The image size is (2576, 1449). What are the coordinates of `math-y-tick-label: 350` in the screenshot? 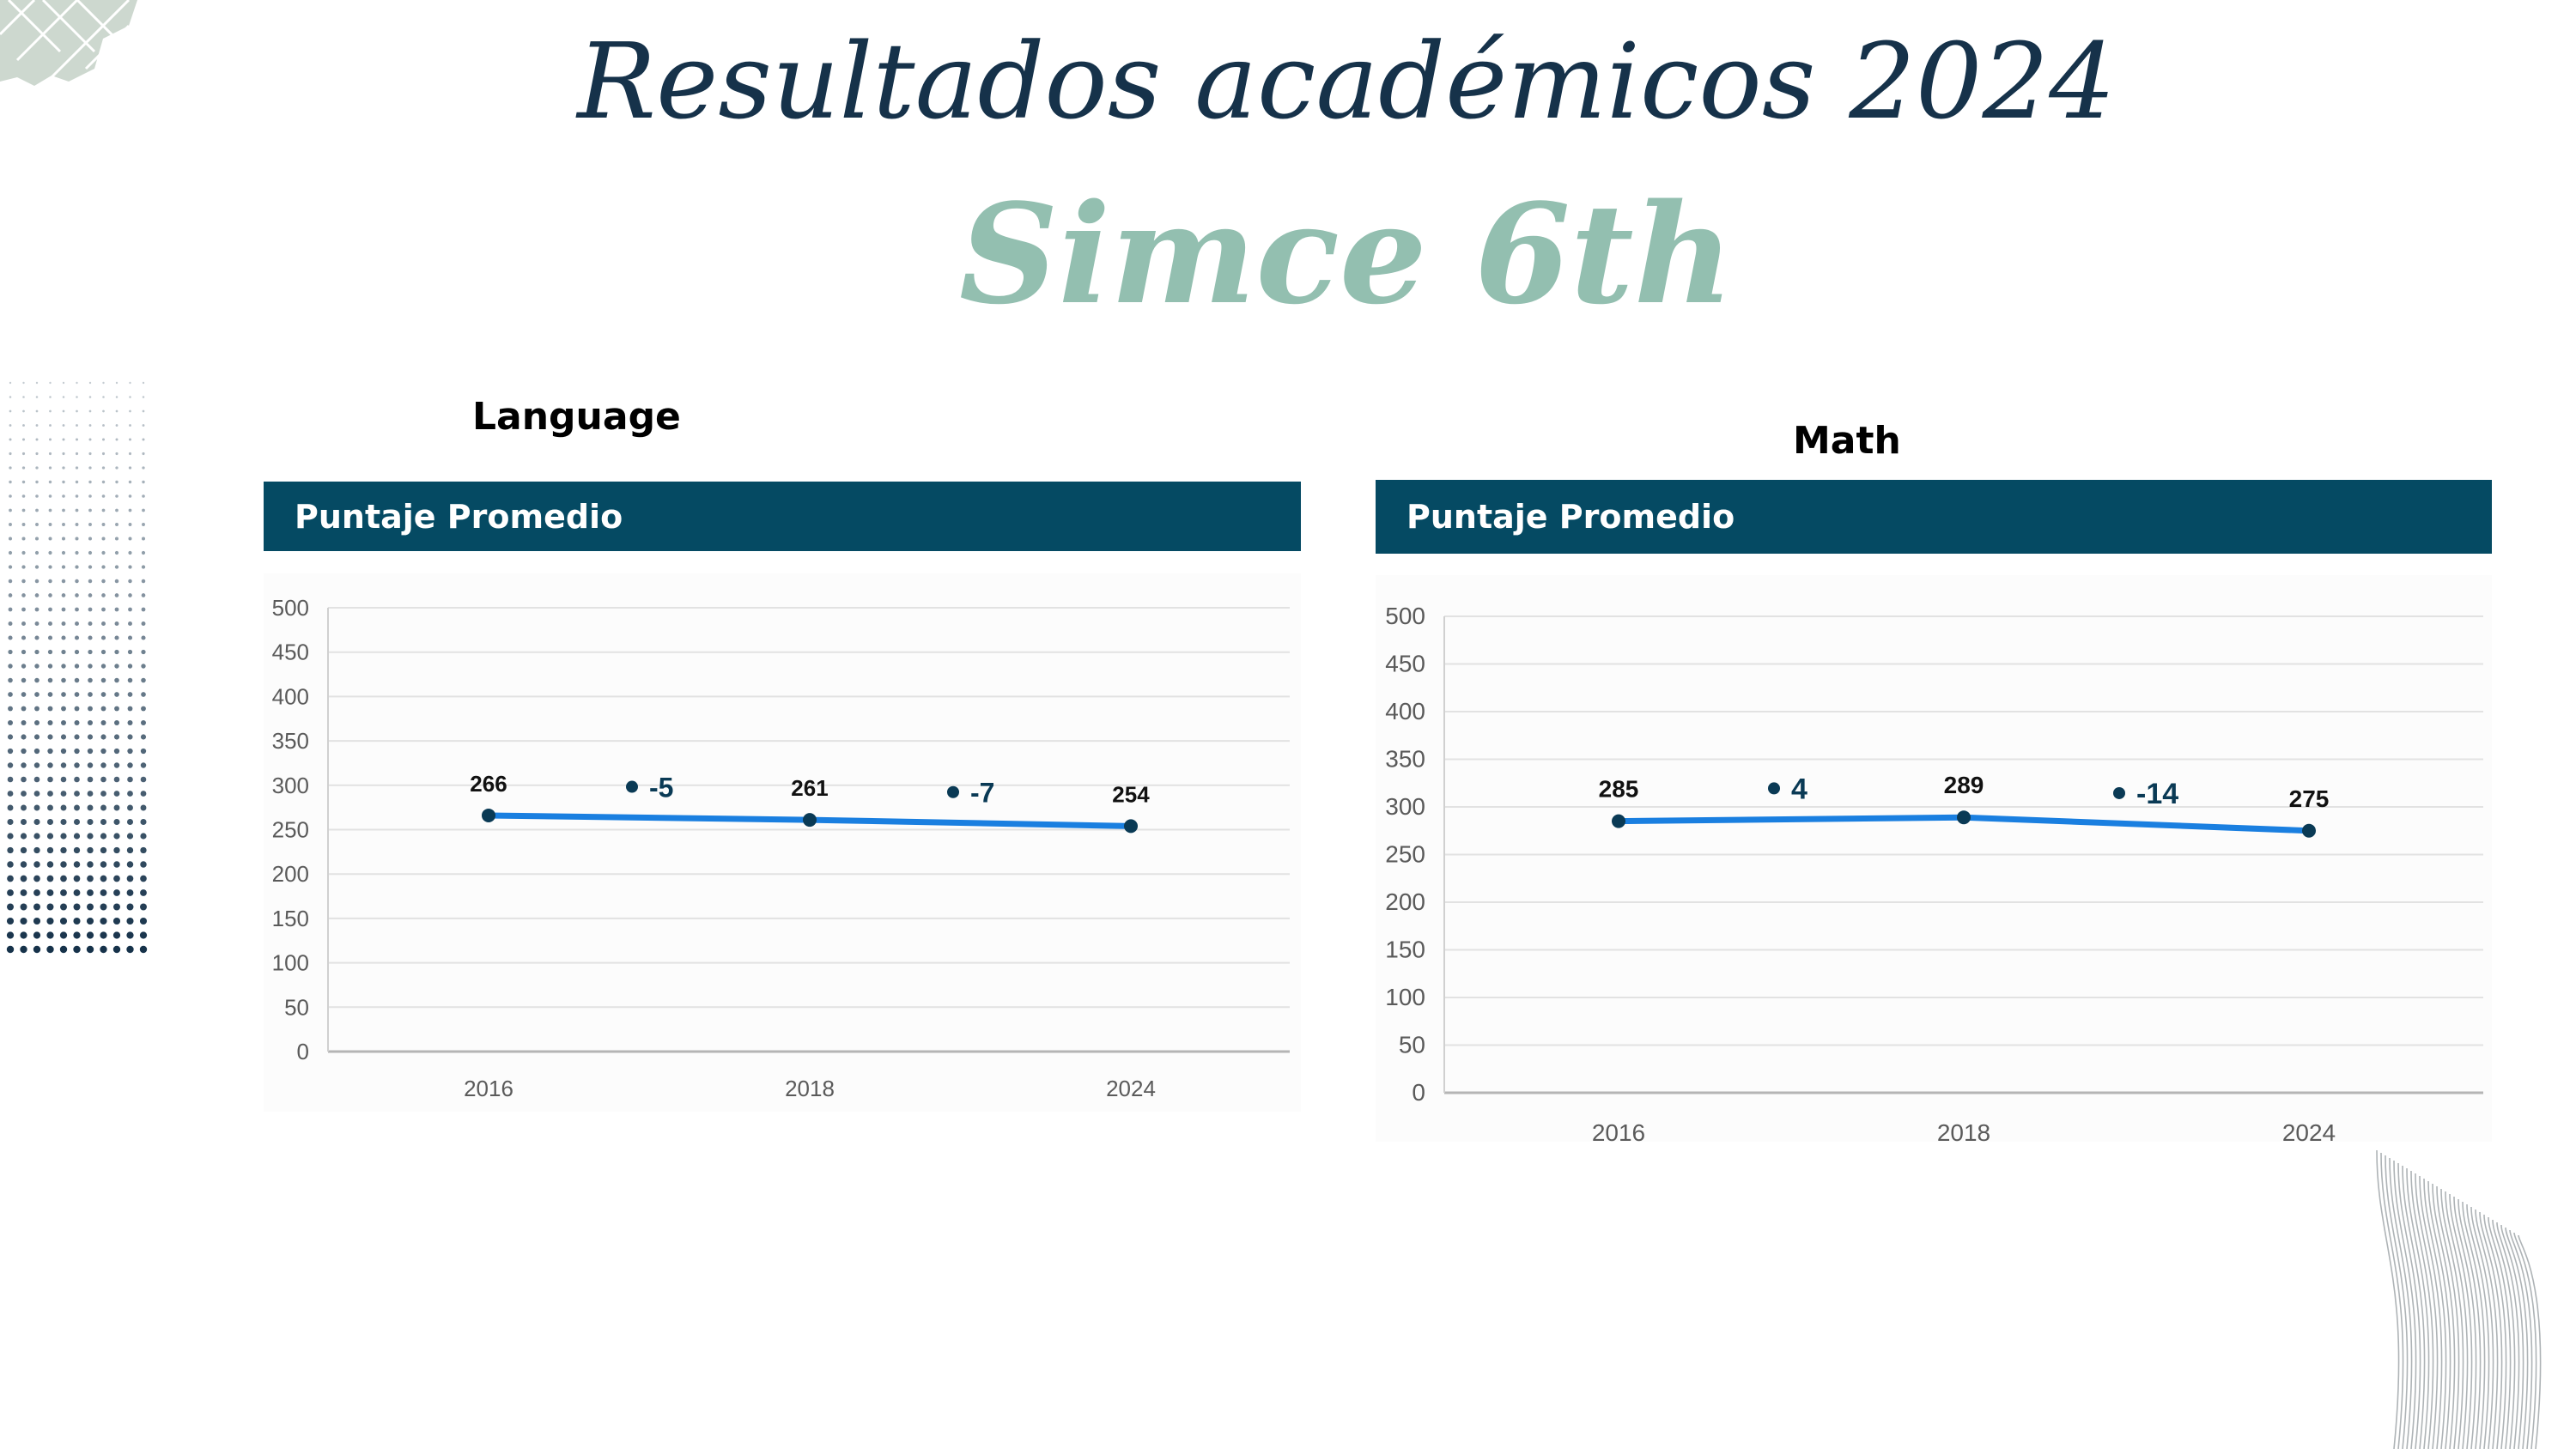 It's located at (1405, 759).